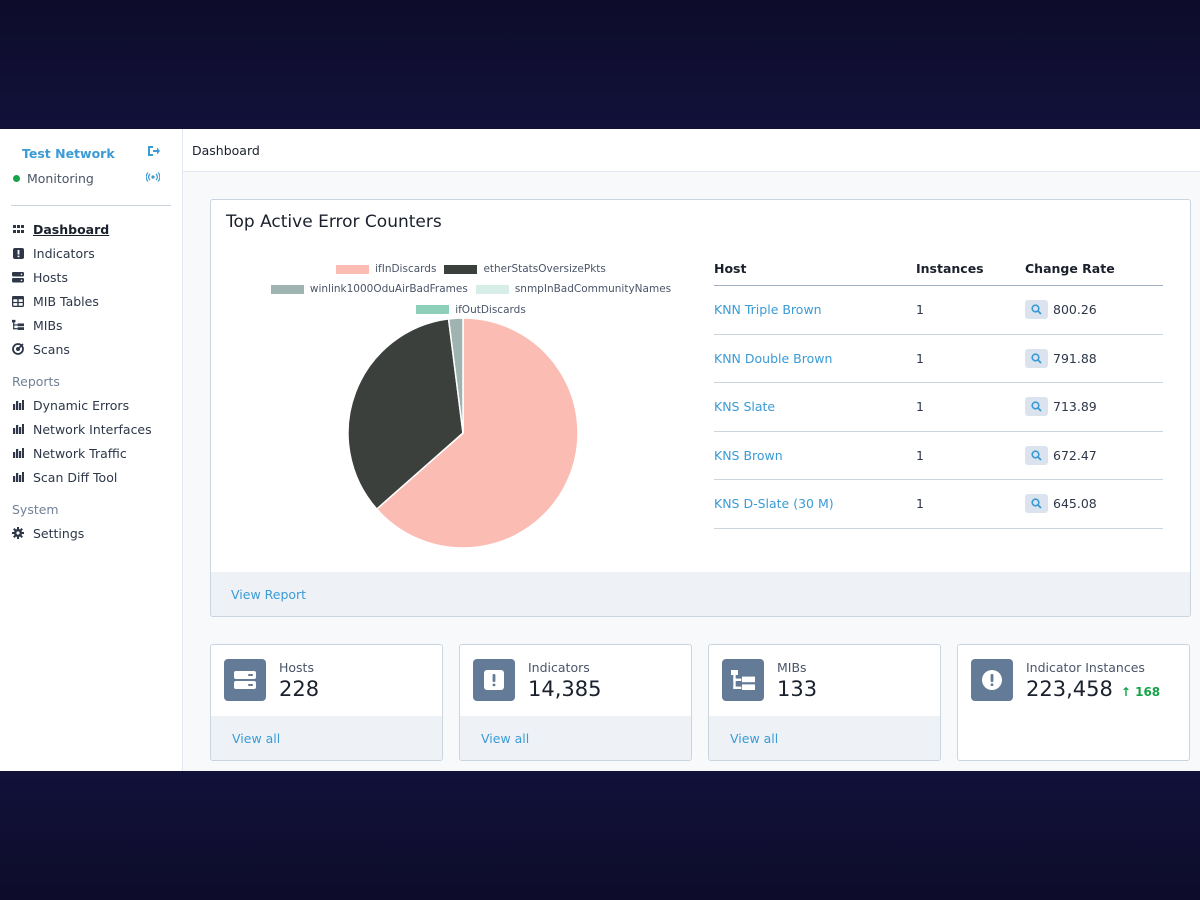  I want to click on pie-slice-etherStatsOversizePkts, so click(405, 414).